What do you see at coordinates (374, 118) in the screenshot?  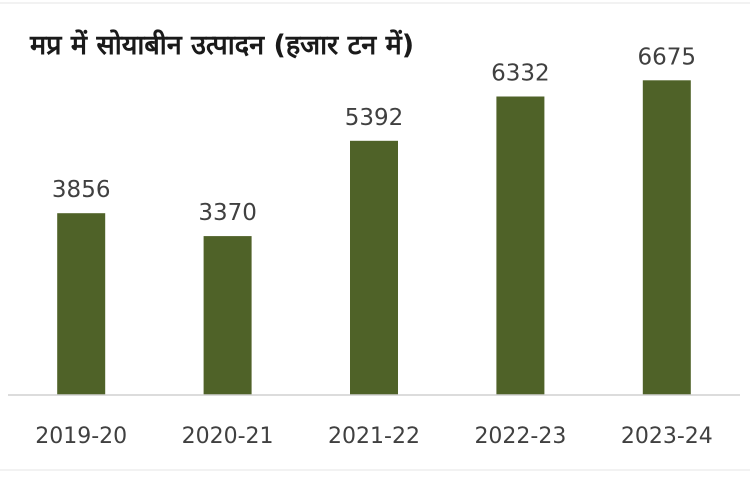 I see `data-label-2021-22: 5392` at bounding box center [374, 118].